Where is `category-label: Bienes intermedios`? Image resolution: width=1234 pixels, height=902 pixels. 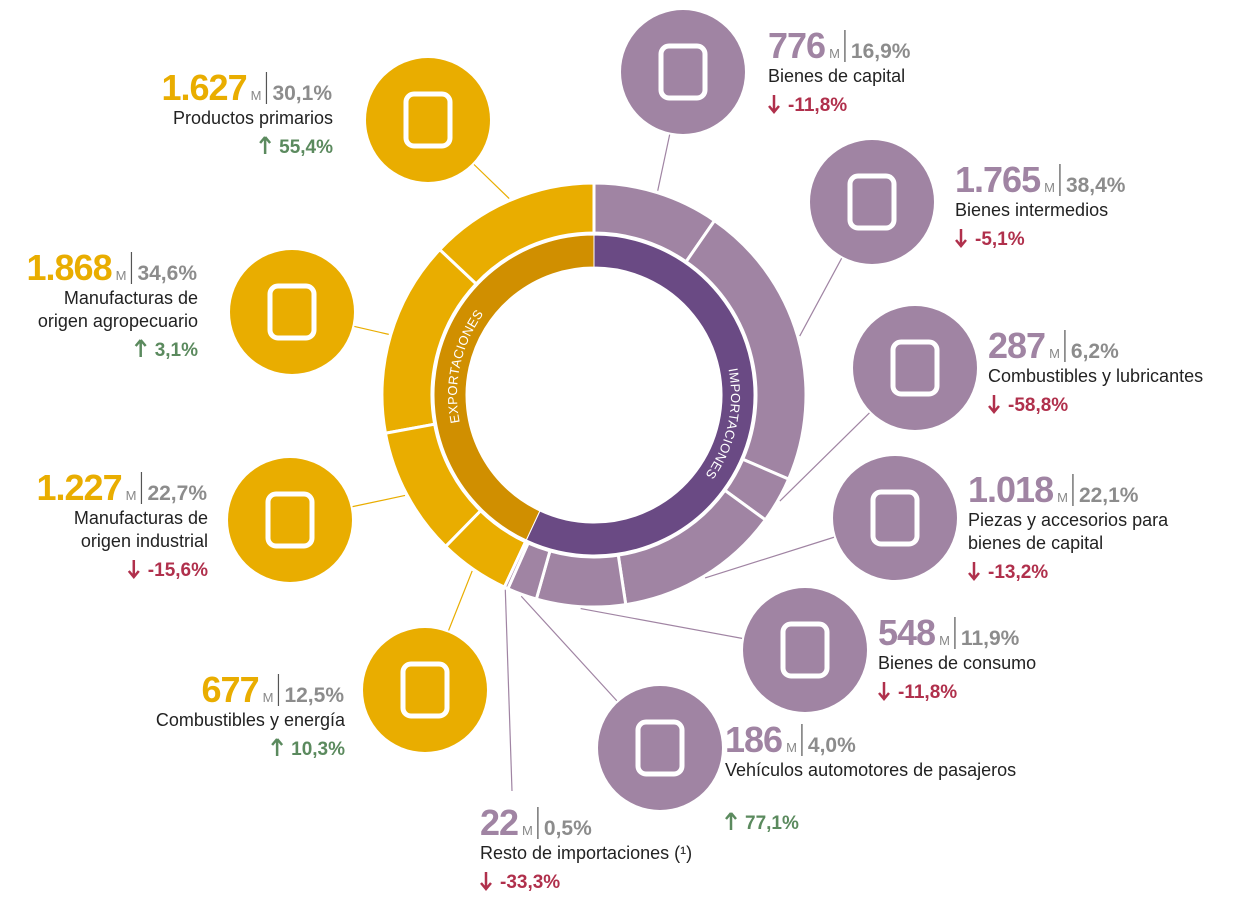
category-label: Bienes intermedios is located at coordinates (1031, 210).